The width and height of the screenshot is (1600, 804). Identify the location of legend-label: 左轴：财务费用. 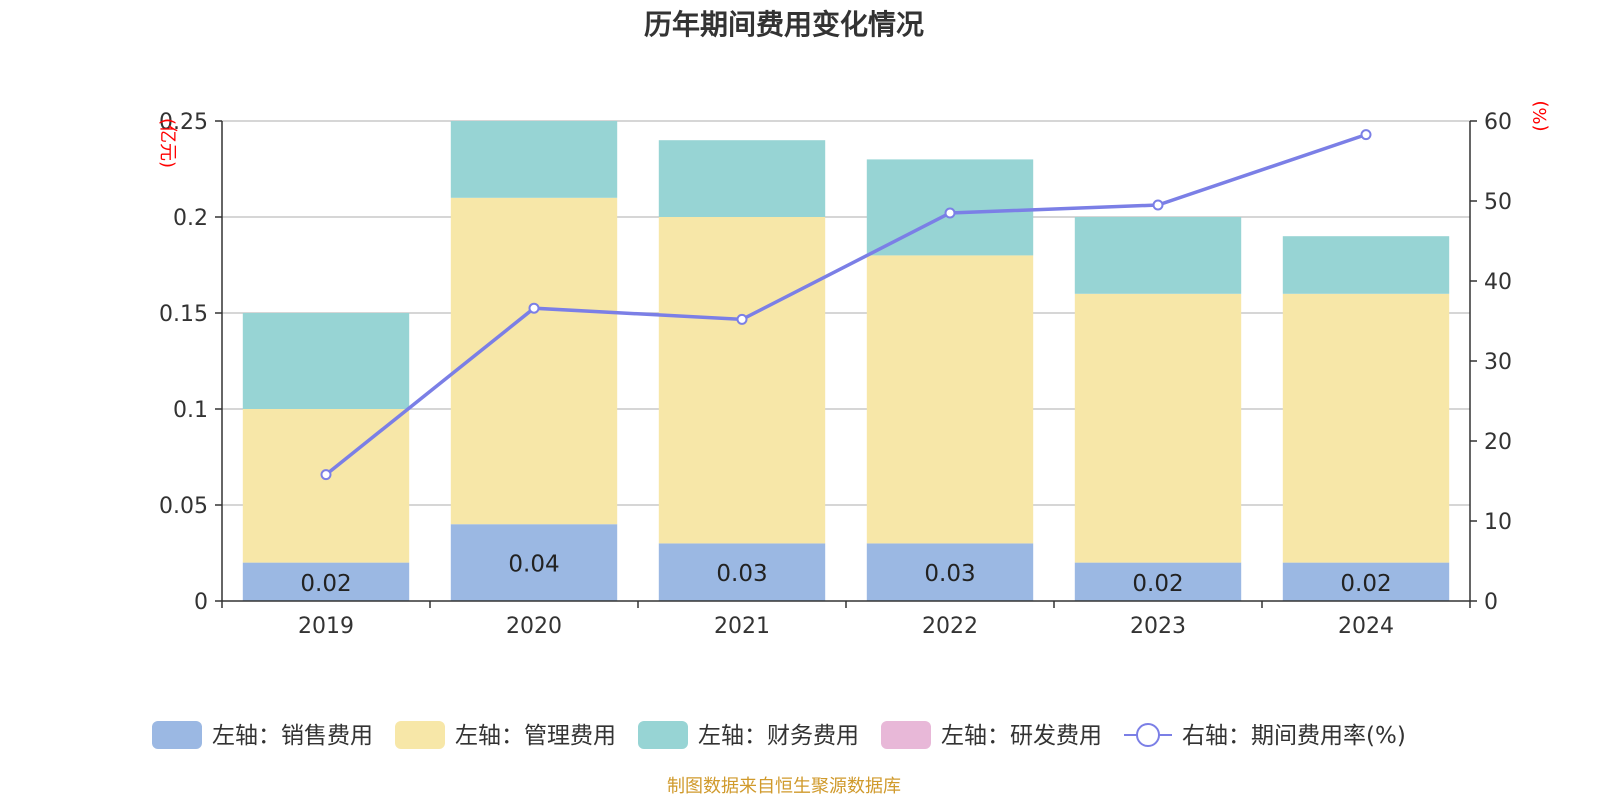
(778, 736).